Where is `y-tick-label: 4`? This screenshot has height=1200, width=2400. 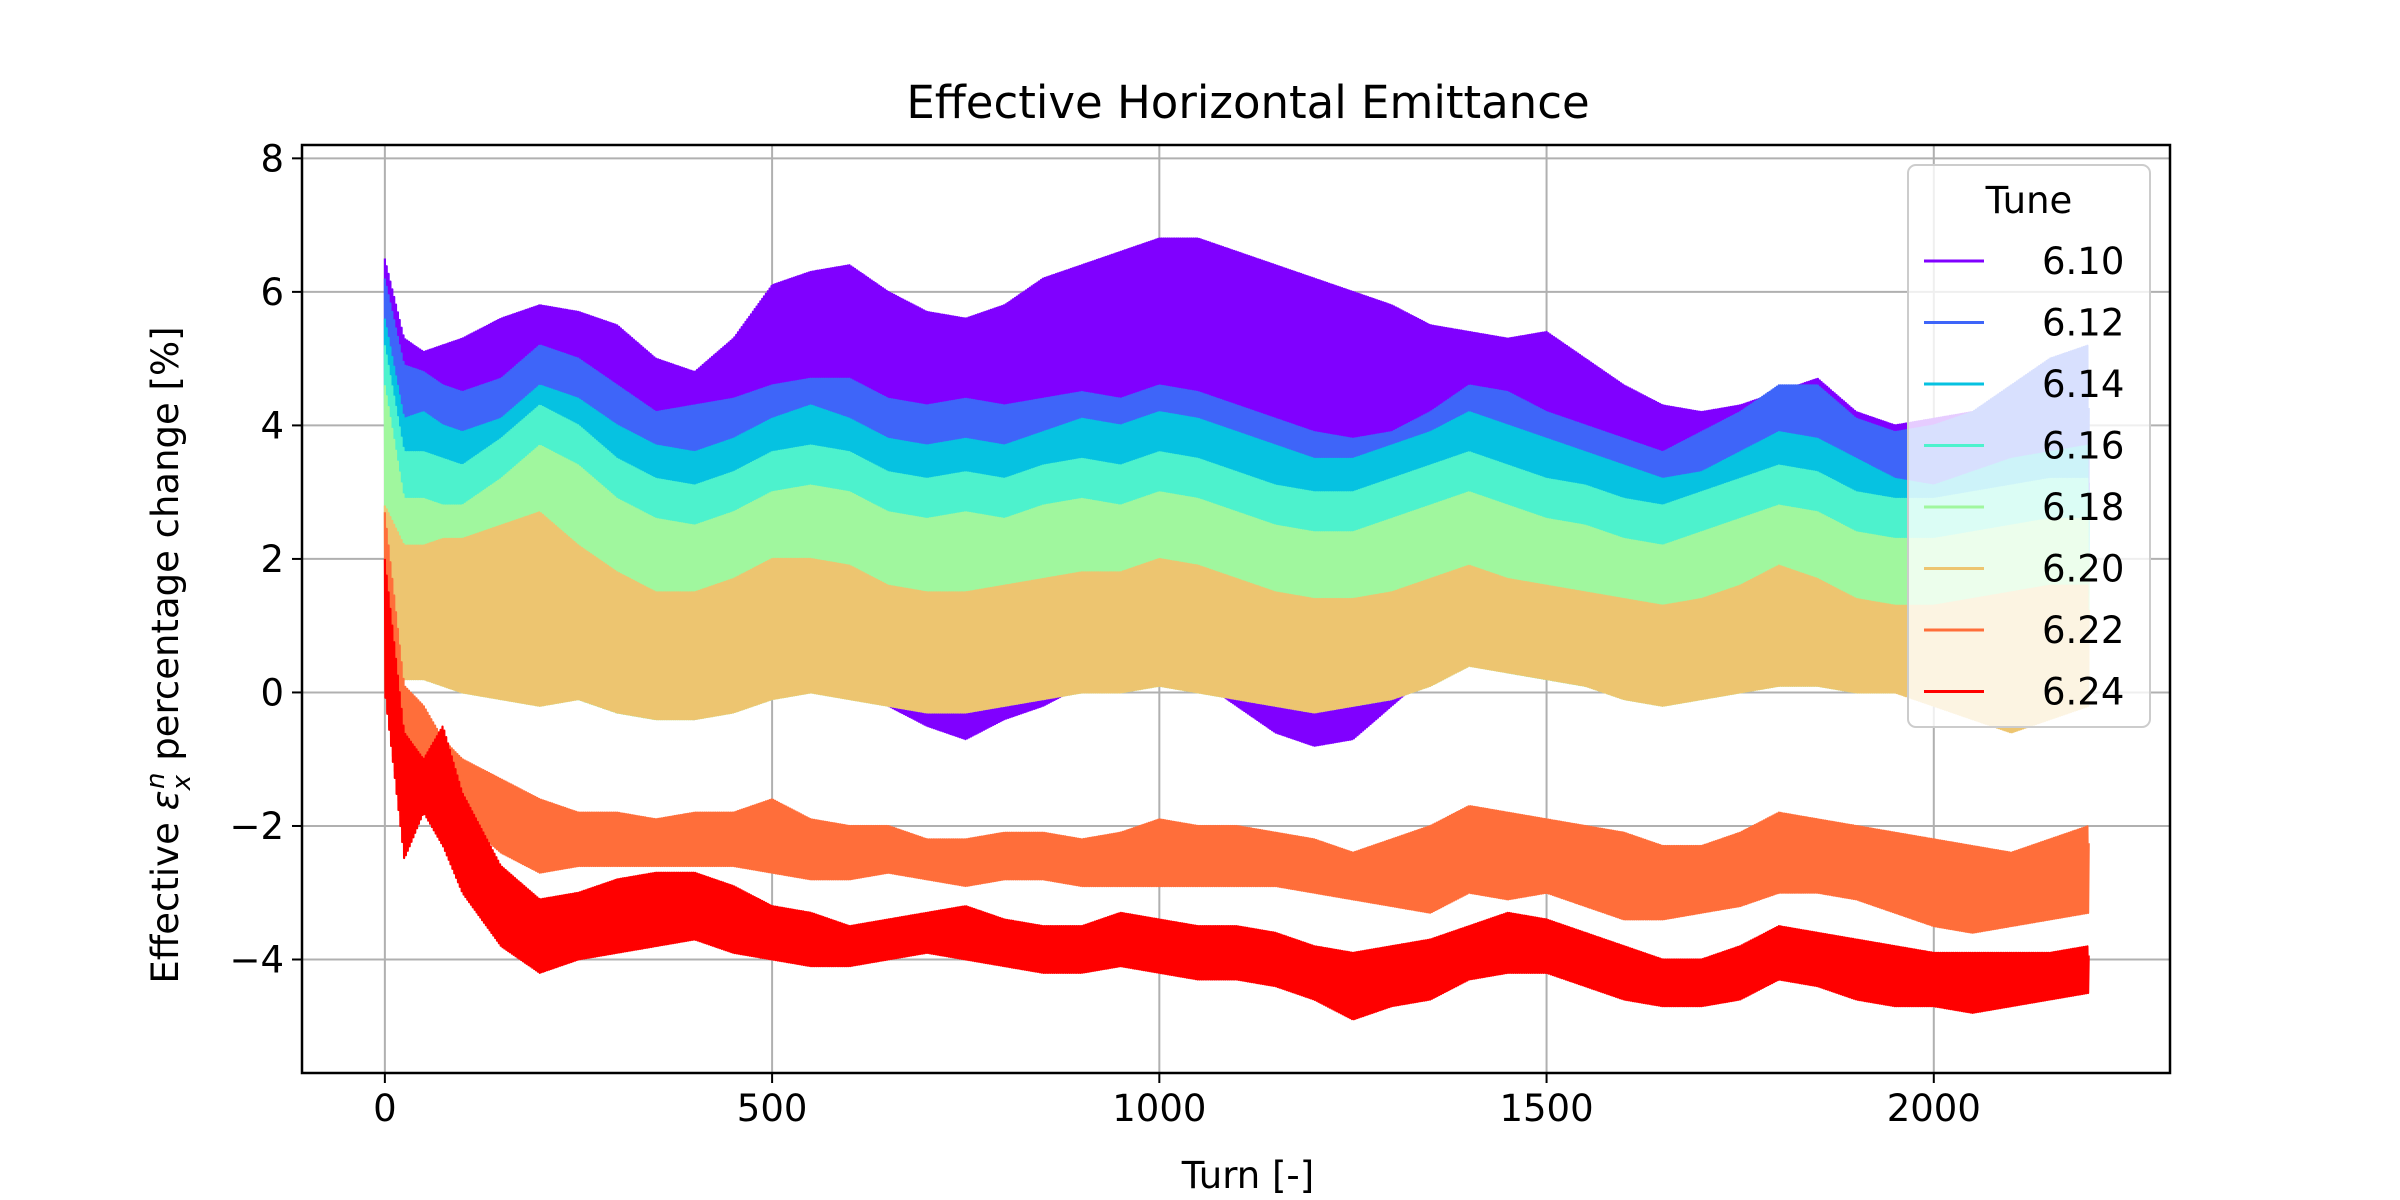
y-tick-label: 4 is located at coordinates (272, 425).